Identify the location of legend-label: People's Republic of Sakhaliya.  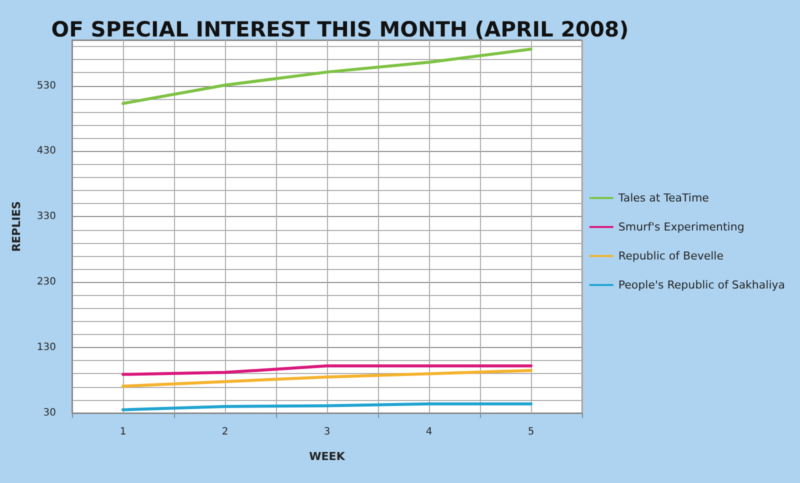
(702, 285).